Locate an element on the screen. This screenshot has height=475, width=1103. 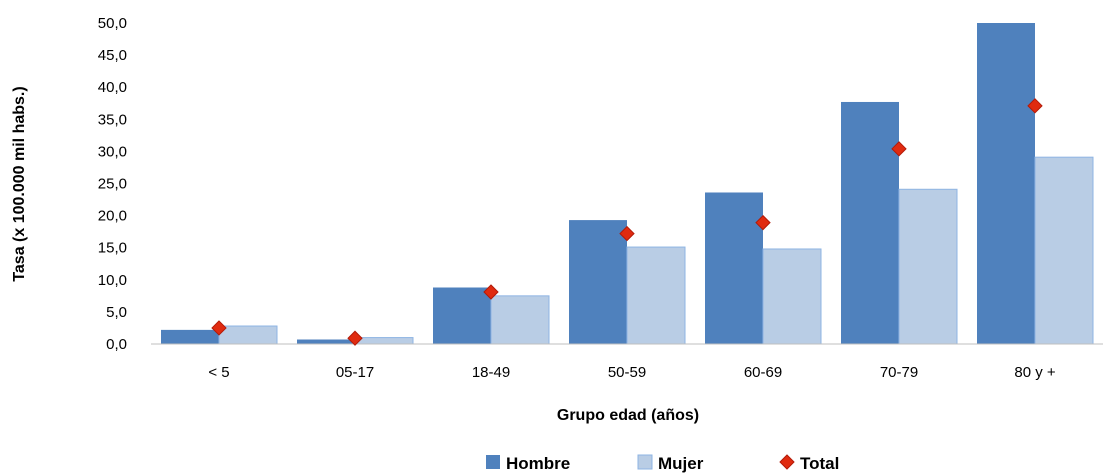
x-tick-label: 50-59 is located at coordinates (627, 372).